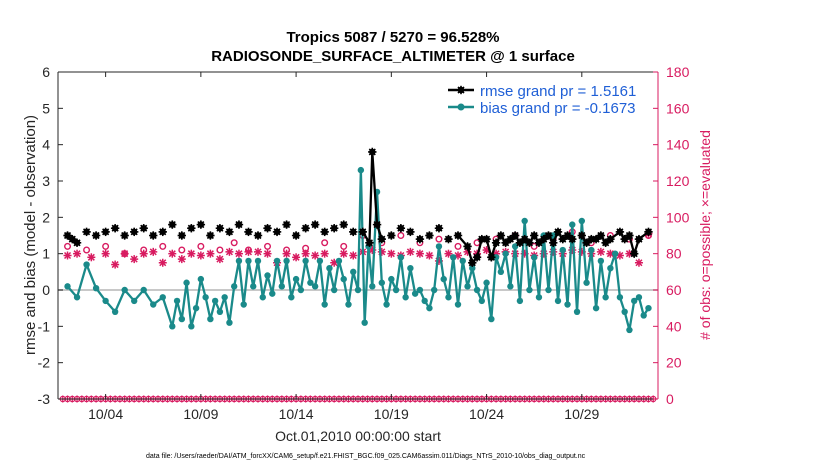  Describe the element at coordinates (581, 414) in the screenshot. I see `x-tick-label: 10/29` at that location.